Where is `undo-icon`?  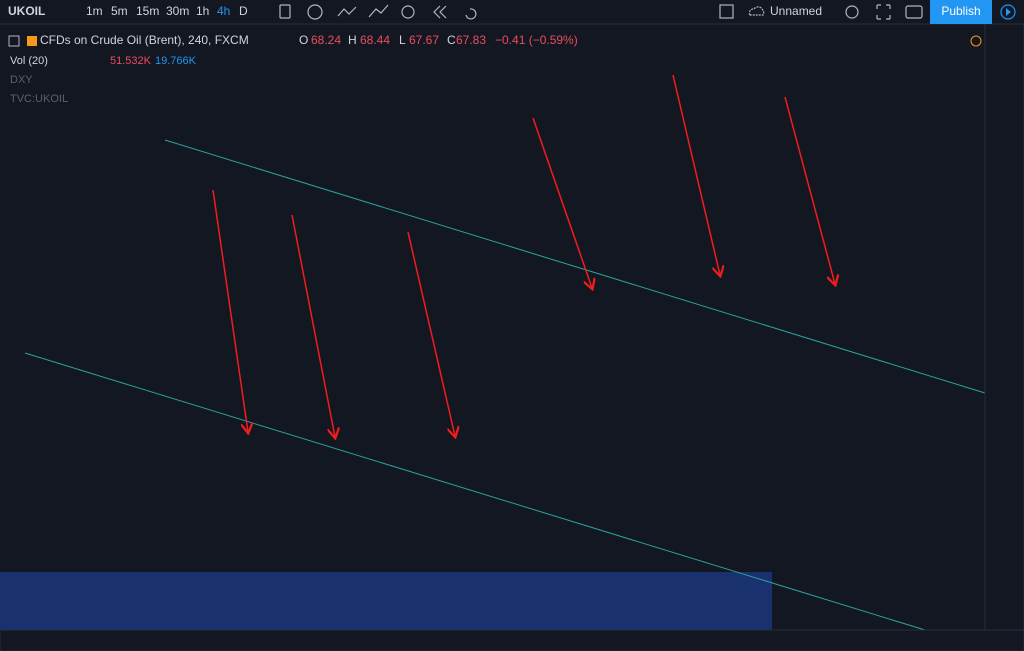 undo-icon is located at coordinates (471, 14).